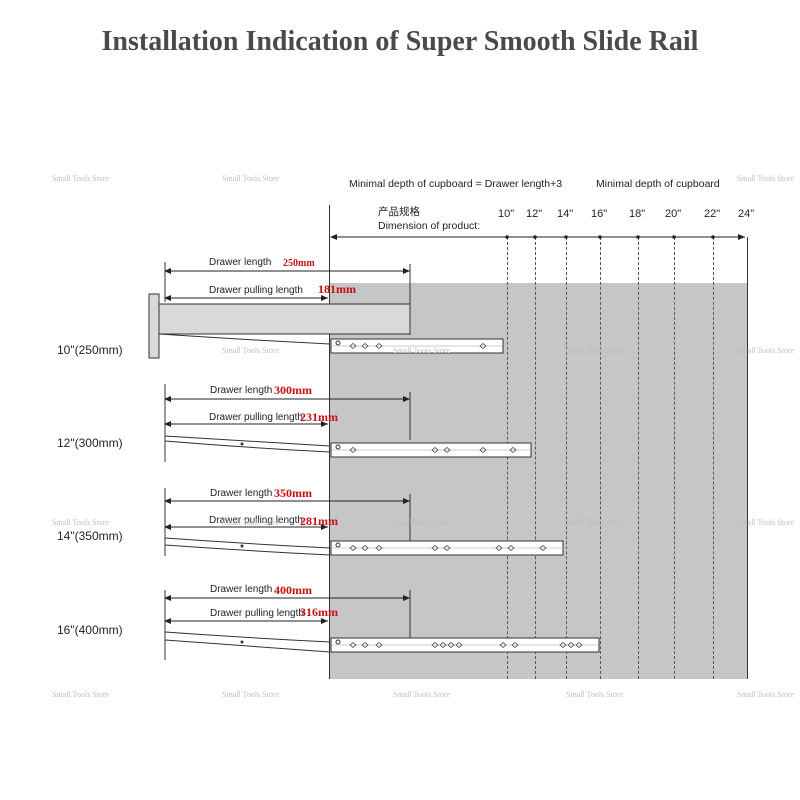  Describe the element at coordinates (565, 214) in the screenshot. I see `size-label-14: 14"` at that location.